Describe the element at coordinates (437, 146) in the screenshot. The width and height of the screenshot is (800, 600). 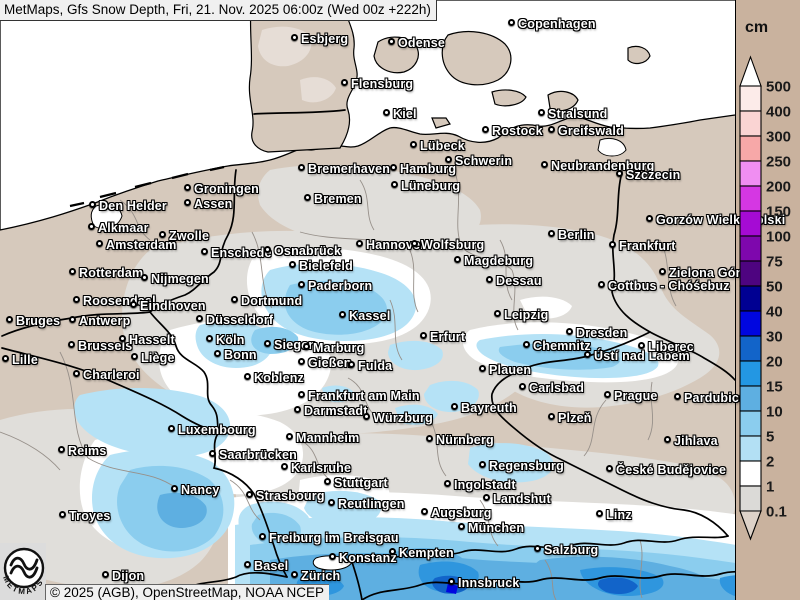
I see `city-label: Lübeck` at that location.